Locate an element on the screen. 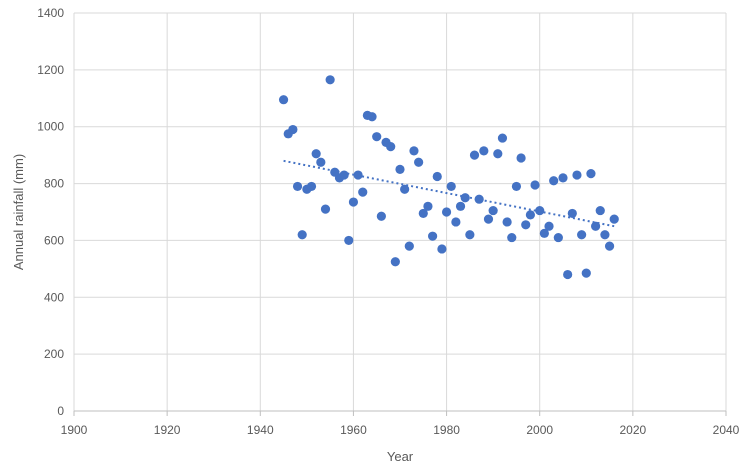  x-tick-label: 2040 is located at coordinates (726, 430).